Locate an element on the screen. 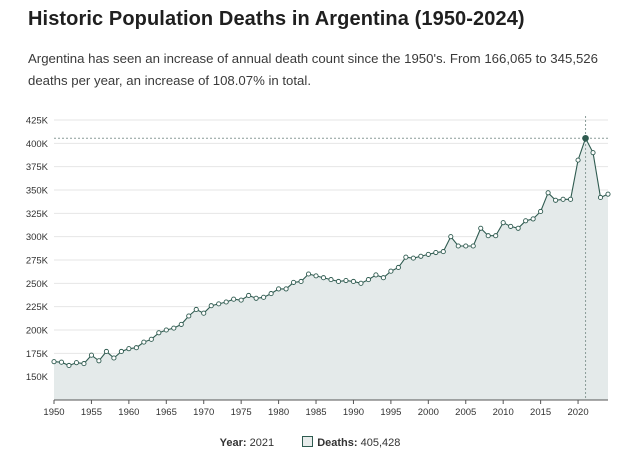 The image size is (620, 472). y-tick-label: 375K is located at coordinates (37, 167).